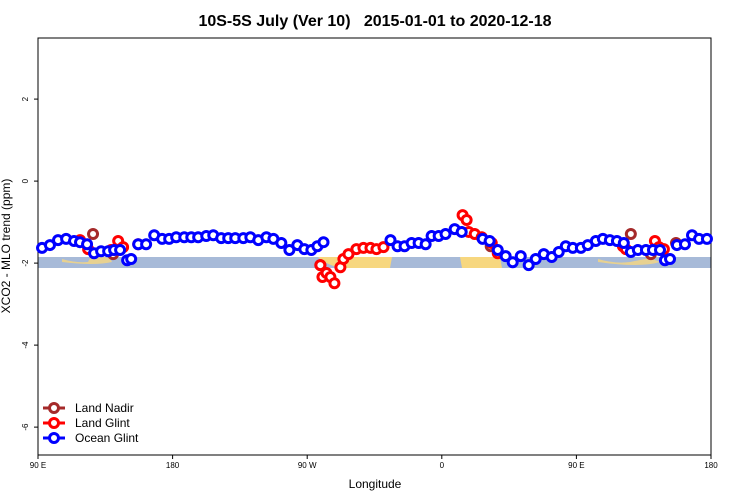  What do you see at coordinates (375, 484) in the screenshot?
I see `x-axis-label: Longitude` at bounding box center [375, 484].